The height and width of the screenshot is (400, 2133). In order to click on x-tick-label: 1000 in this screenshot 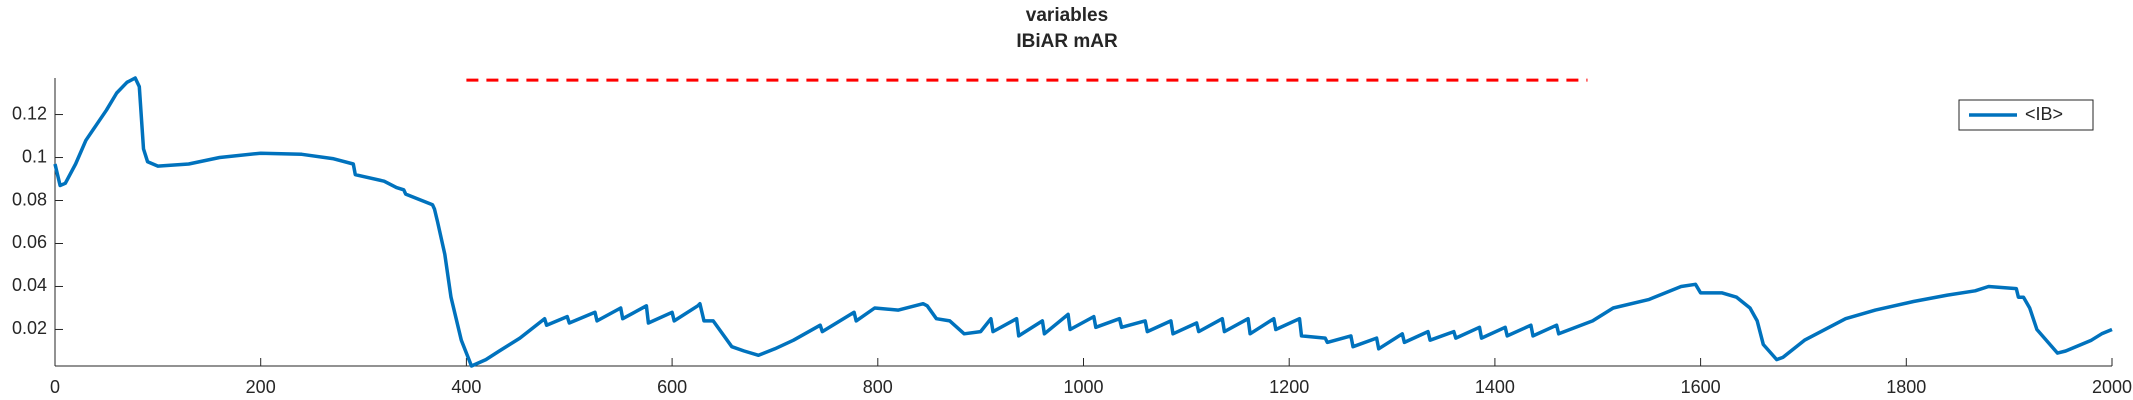, I will do `click(1083, 387)`.